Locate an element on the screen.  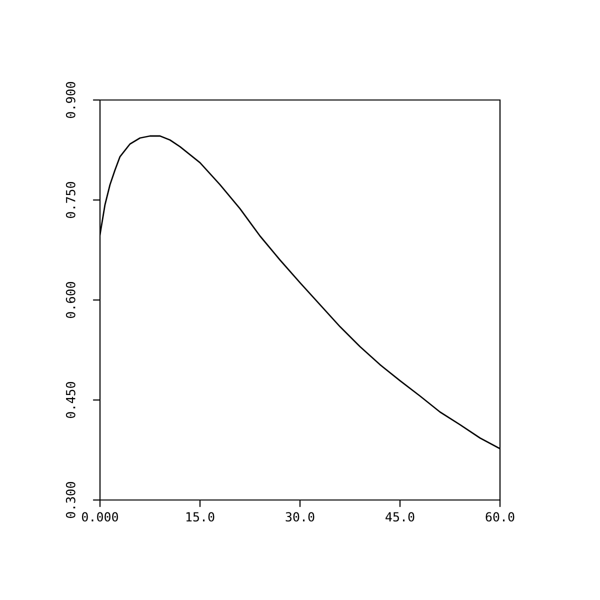
y-tick-label: 0.300 is located at coordinates (71, 500).